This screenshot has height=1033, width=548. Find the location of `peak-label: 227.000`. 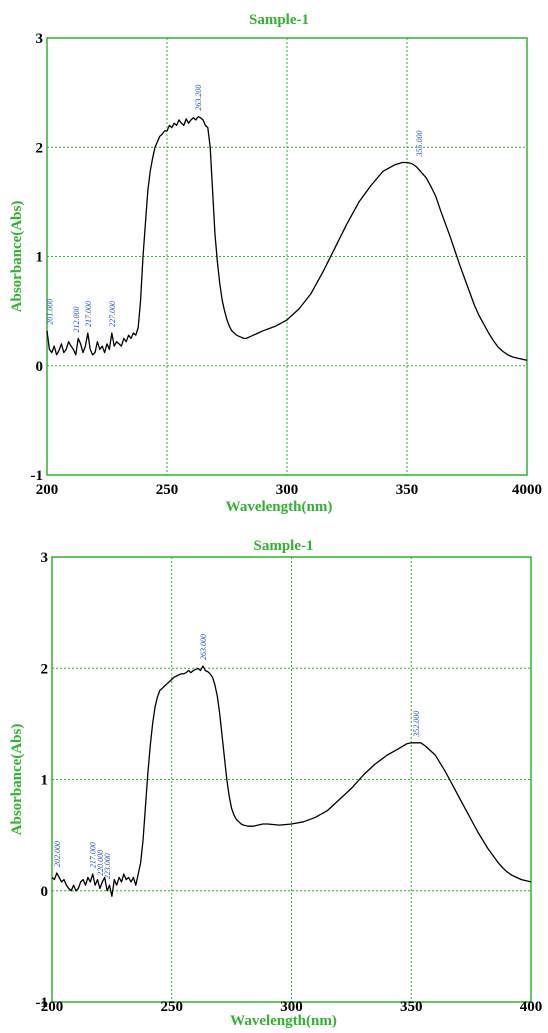

peak-label: 227.000 is located at coordinates (112, 314).